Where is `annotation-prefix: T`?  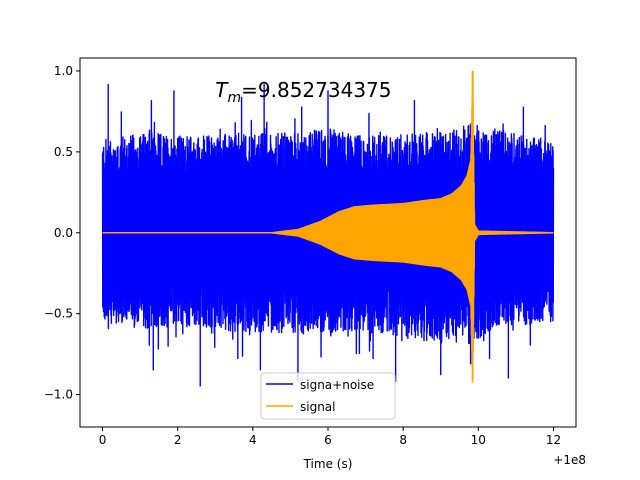 annotation-prefix: T is located at coordinates (222, 90).